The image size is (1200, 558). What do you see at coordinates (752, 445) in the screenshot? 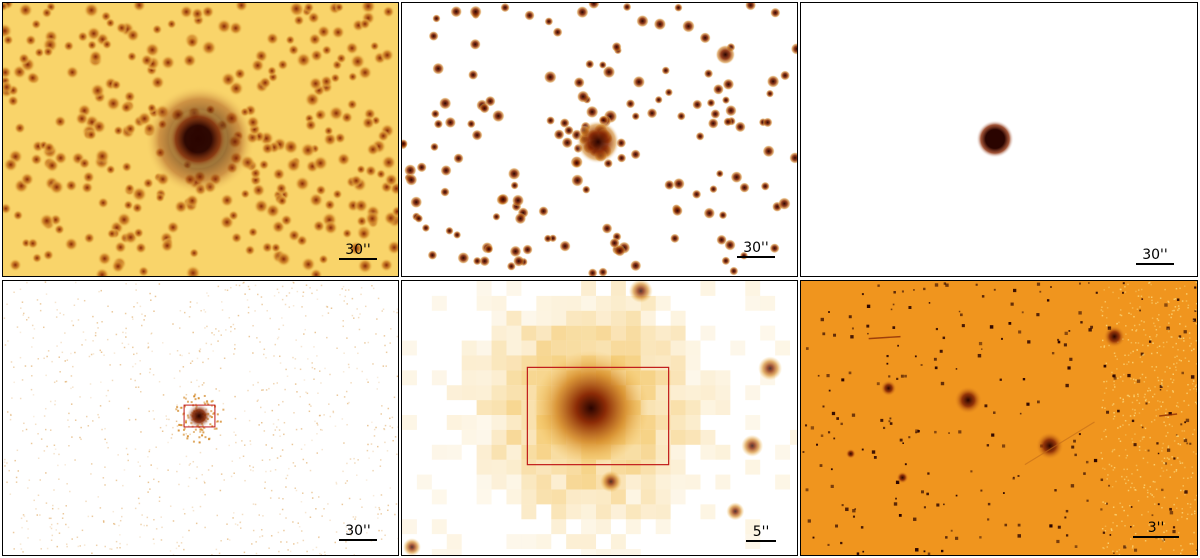
I see `nearby-source` at bounding box center [752, 445].